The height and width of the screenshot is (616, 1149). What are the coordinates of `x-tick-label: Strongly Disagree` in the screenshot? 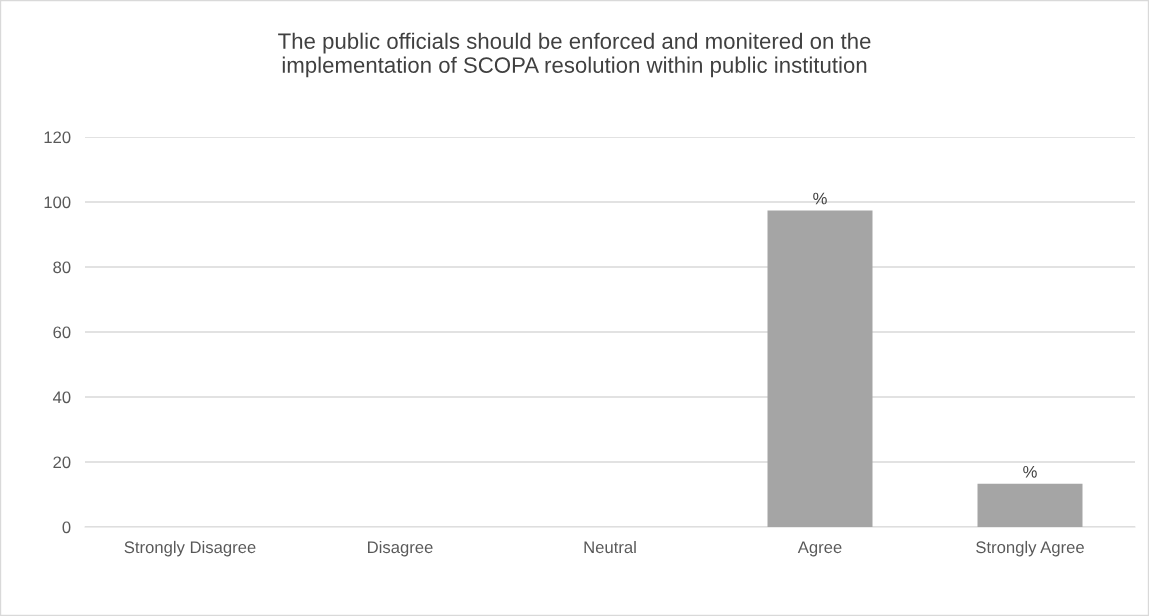 It's located at (190, 548).